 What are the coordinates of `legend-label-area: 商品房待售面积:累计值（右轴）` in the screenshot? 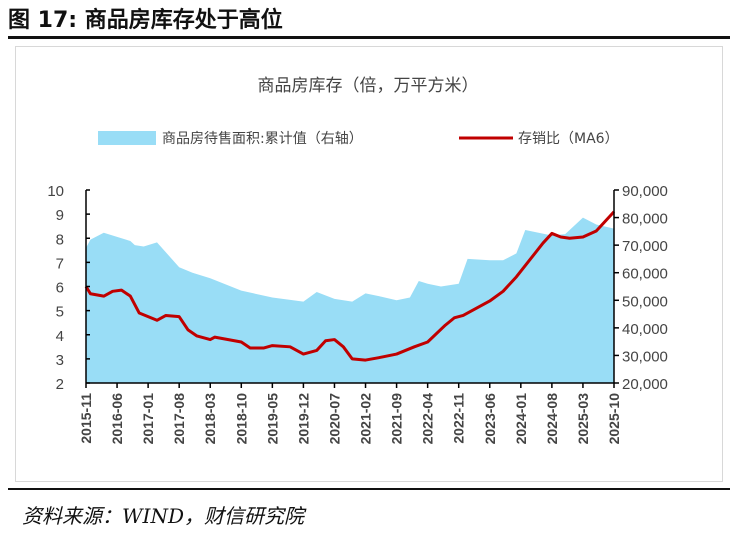 It's located at (262, 139).